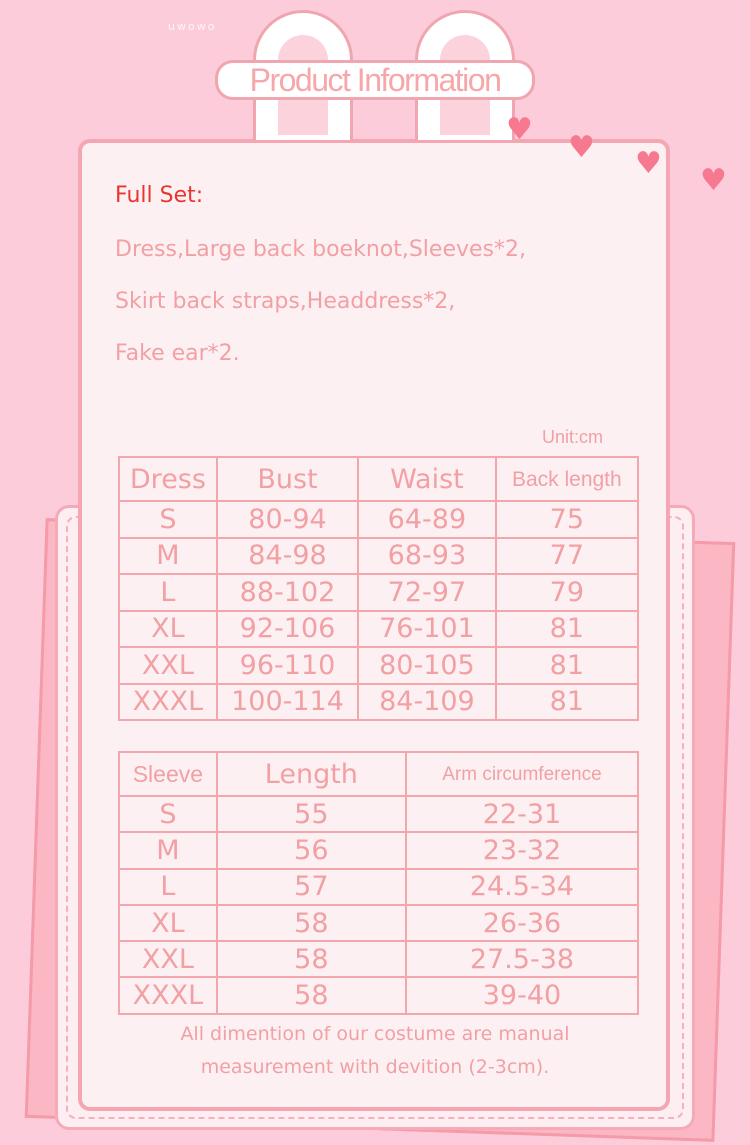 Image resolution: width=750 pixels, height=1145 pixels. I want to click on table-cell: 77, so click(567, 555).